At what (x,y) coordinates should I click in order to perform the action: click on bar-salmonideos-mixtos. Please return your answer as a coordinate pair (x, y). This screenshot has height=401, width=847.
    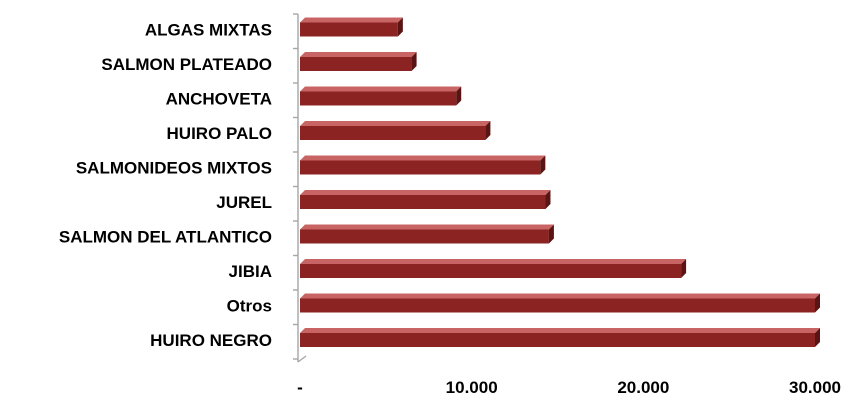
    Looking at the image, I should click on (423, 165).